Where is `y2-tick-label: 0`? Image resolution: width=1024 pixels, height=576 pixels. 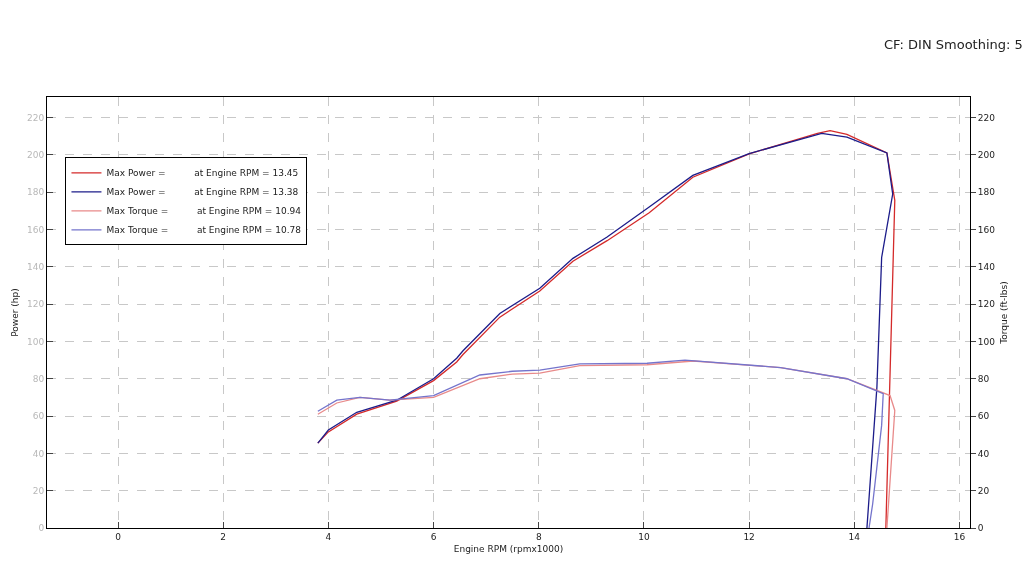
y2-tick-label: 0 is located at coordinates (980, 528).